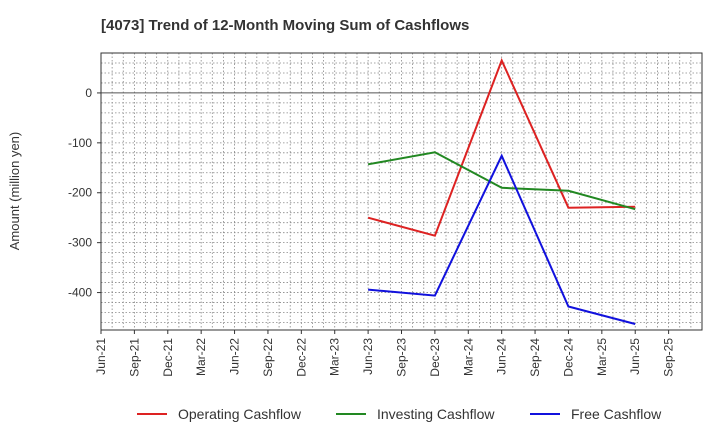  What do you see at coordinates (535, 357) in the screenshot?
I see `x-tick-label: Sep-24` at bounding box center [535, 357].